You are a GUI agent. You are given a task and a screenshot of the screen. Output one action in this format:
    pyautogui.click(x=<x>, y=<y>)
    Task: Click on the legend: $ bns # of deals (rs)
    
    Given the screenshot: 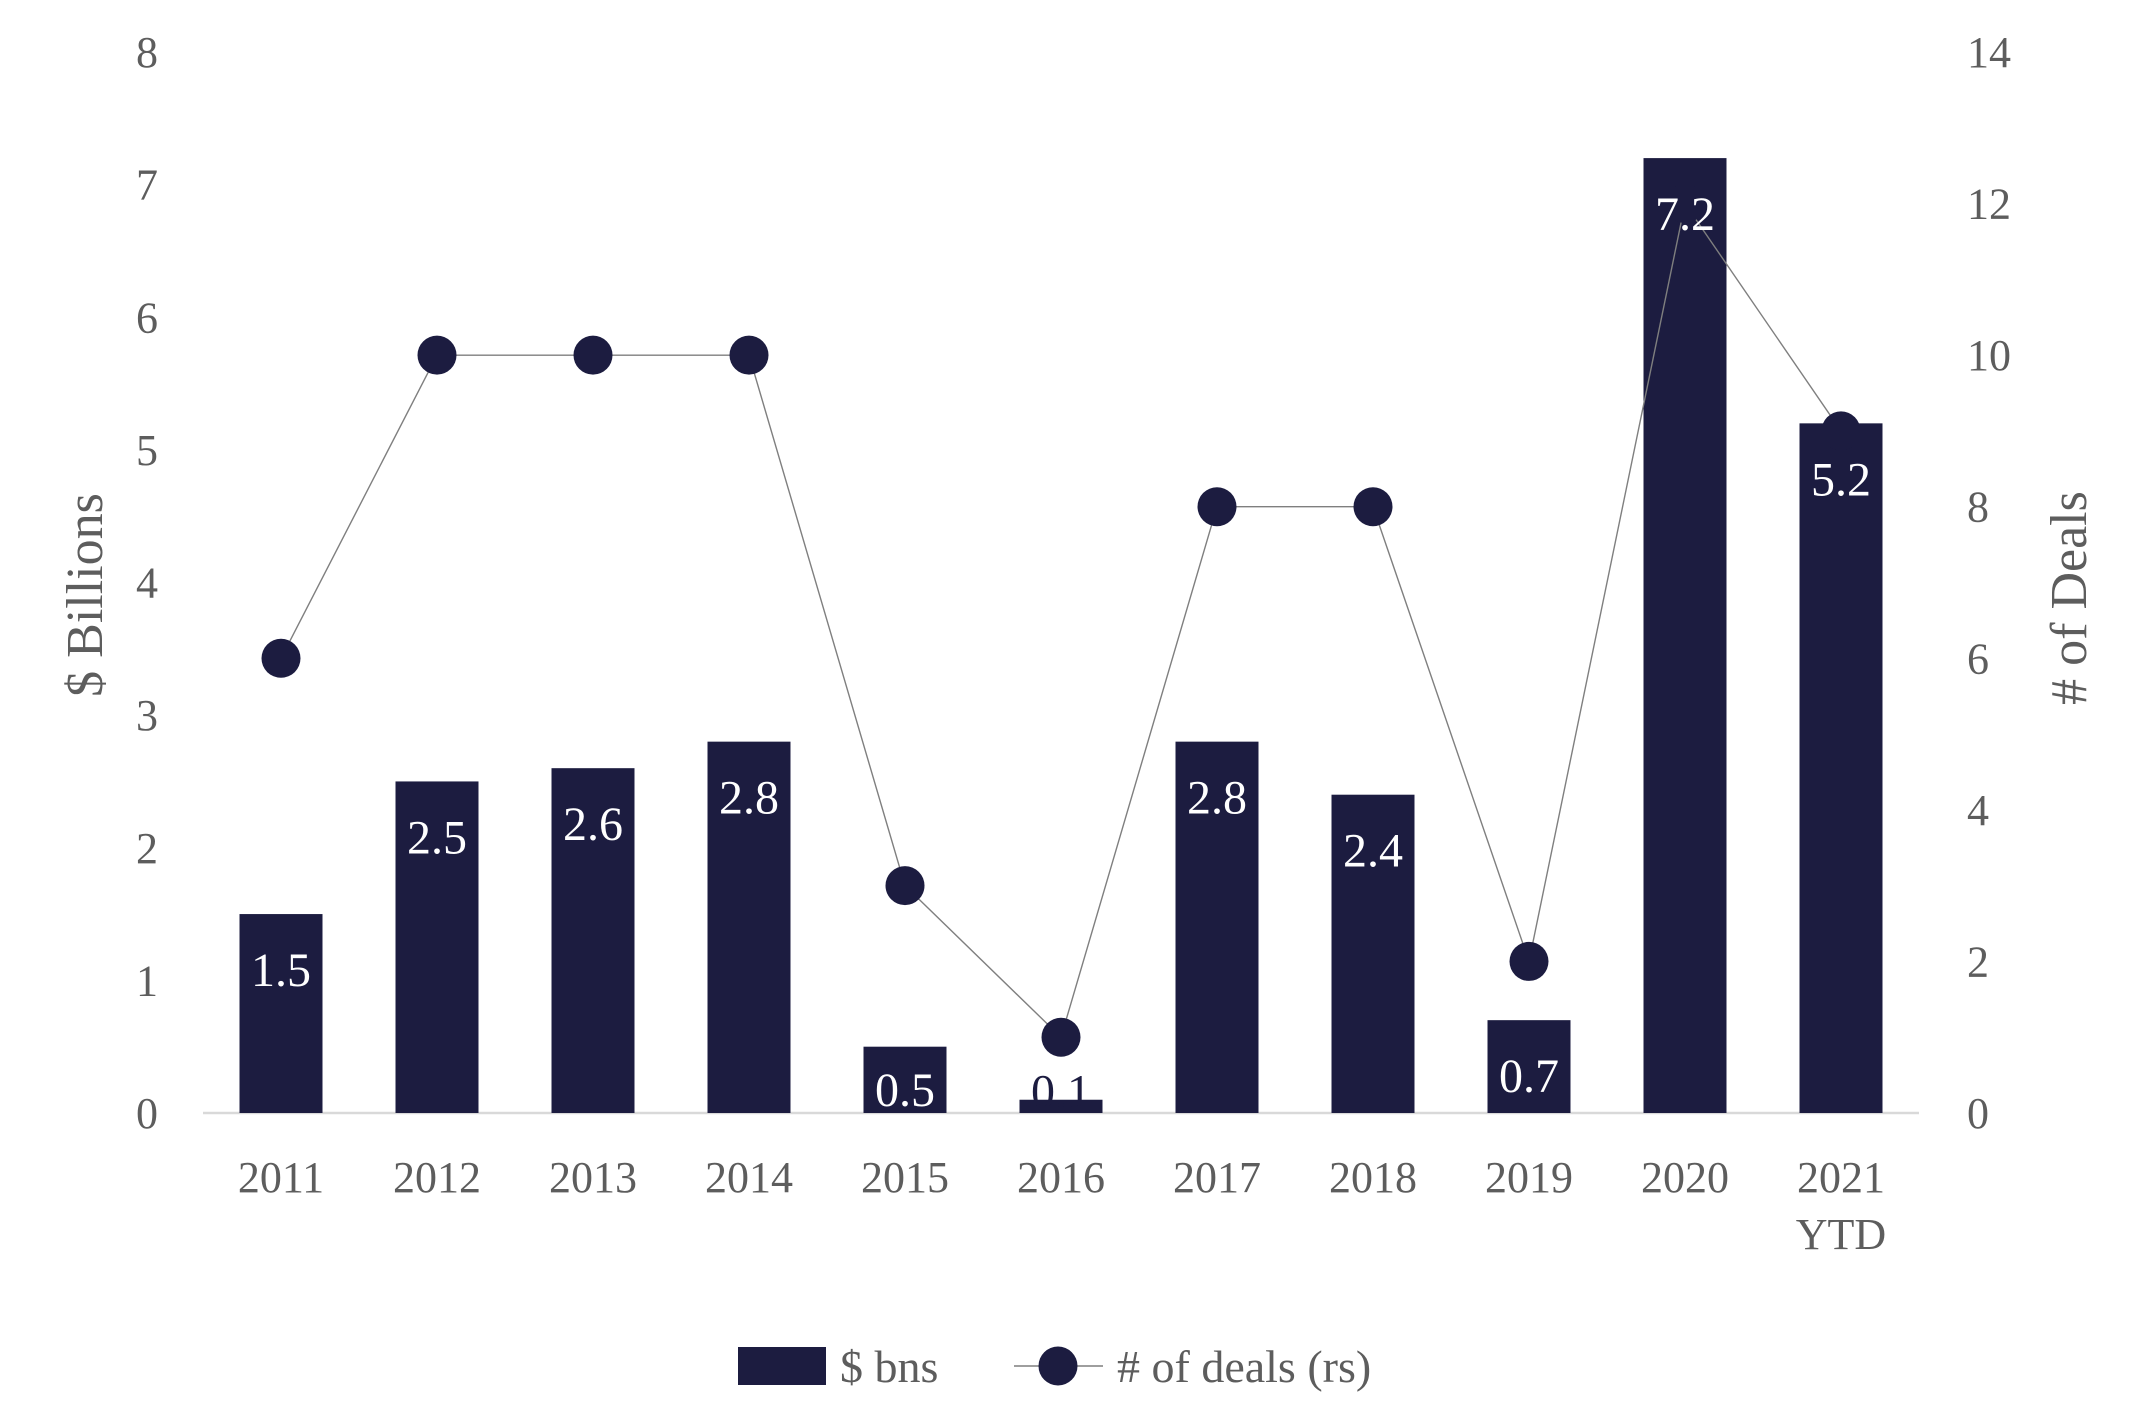 What is the action you would take?
    pyautogui.click(x=1054, y=1366)
    